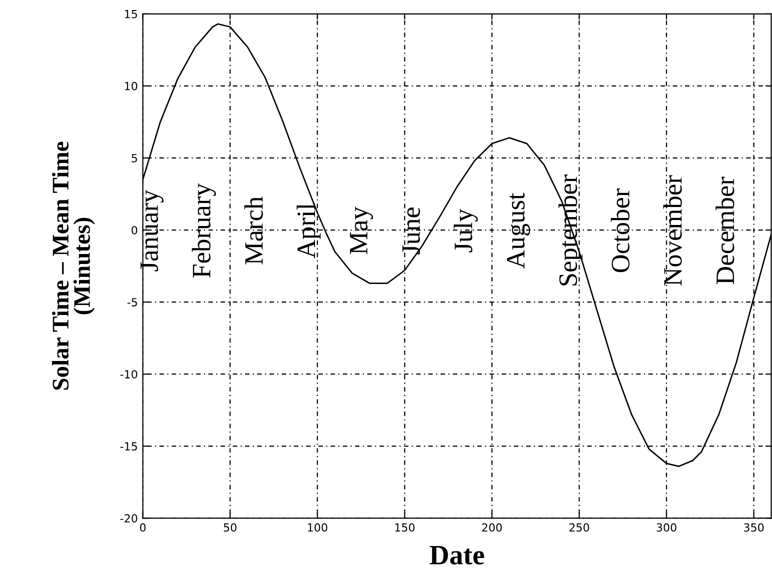 The height and width of the screenshot is (579, 772). I want to click on annotation: September, so click(570, 230).